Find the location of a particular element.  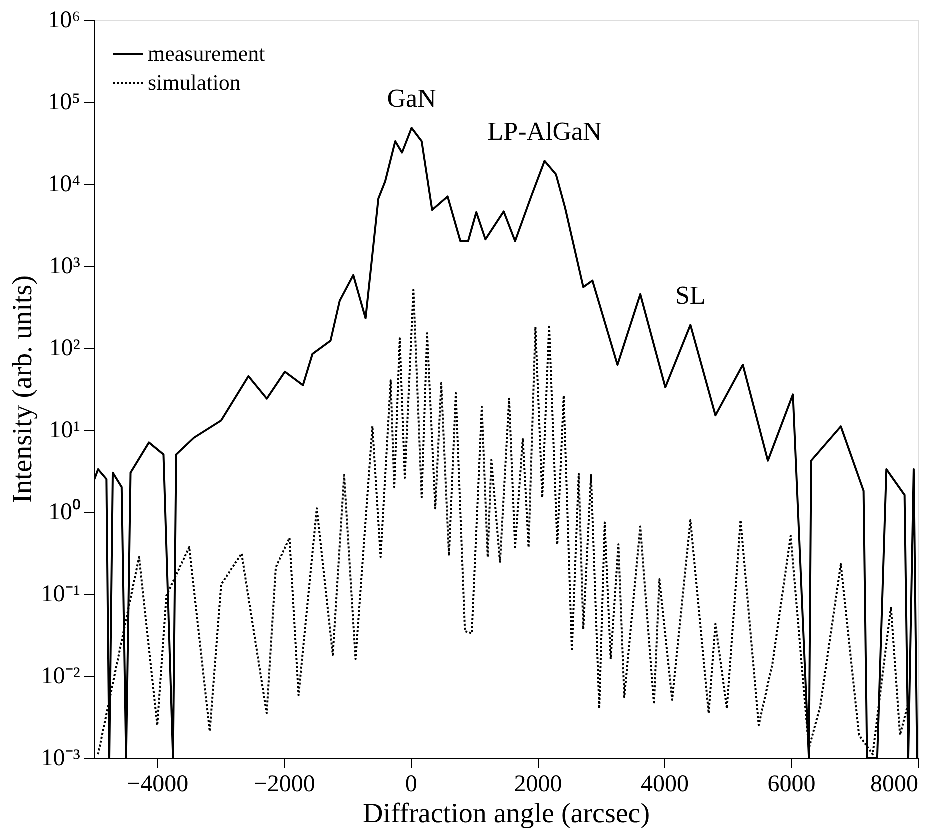

annotation: SL is located at coordinates (690, 295).